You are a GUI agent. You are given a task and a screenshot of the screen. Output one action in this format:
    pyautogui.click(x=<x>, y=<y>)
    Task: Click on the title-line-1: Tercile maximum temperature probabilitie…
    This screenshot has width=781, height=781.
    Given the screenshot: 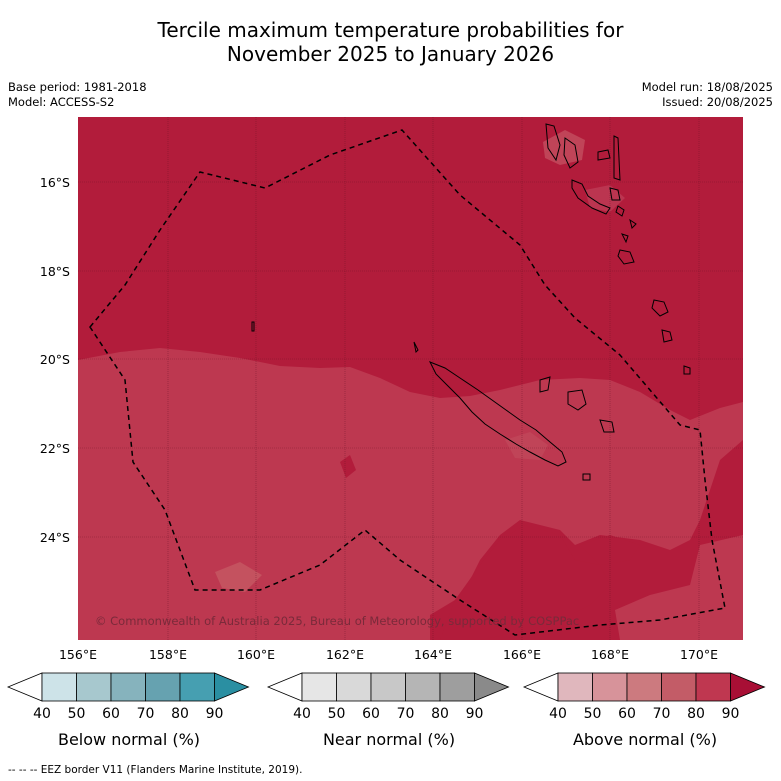 What is the action you would take?
    pyautogui.click(x=390, y=30)
    